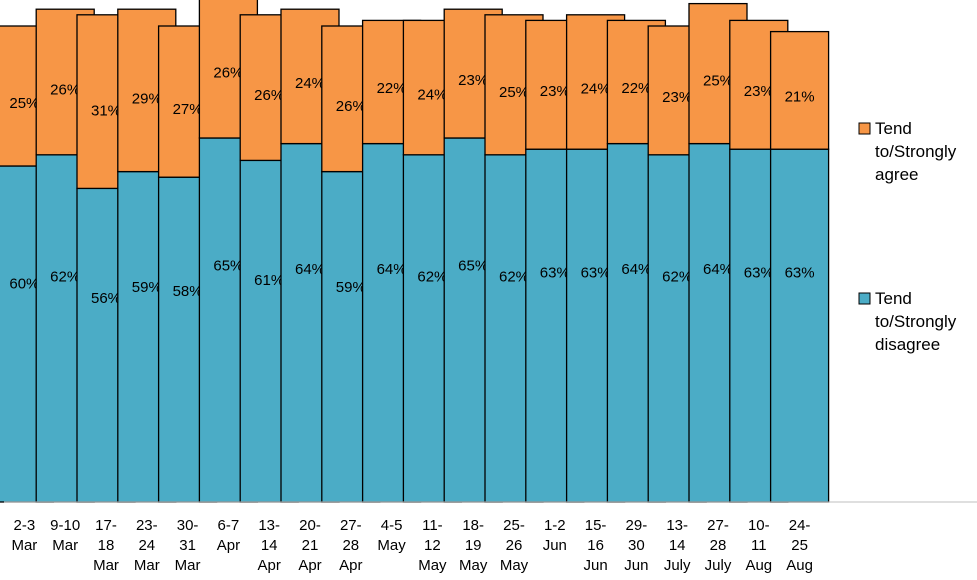 Image resolution: width=977 pixels, height=580 pixels. Describe the element at coordinates (188, 291) in the screenshot. I see `data-label-disagree: 58%` at that location.